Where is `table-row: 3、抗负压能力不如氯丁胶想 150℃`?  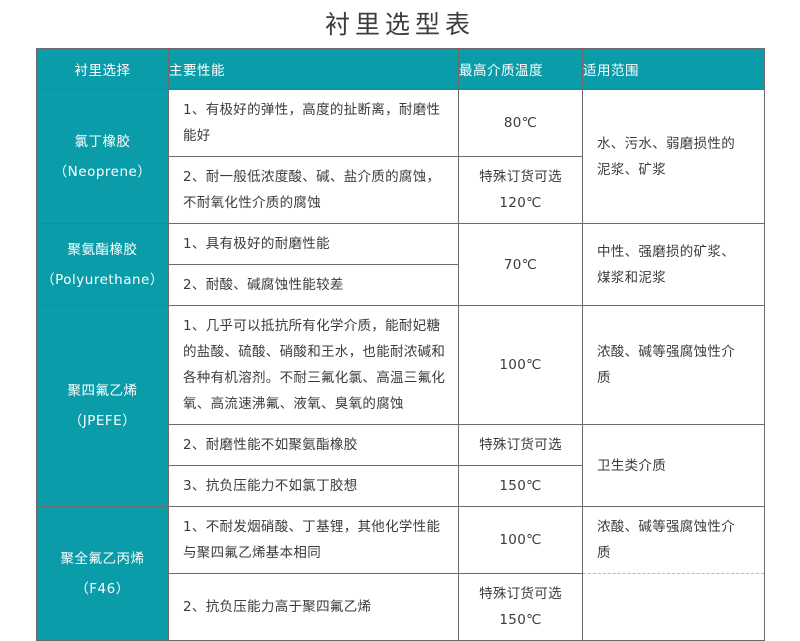 table-row: 3、抗负压能力不如氯丁胶想 150℃ is located at coordinates (401, 486).